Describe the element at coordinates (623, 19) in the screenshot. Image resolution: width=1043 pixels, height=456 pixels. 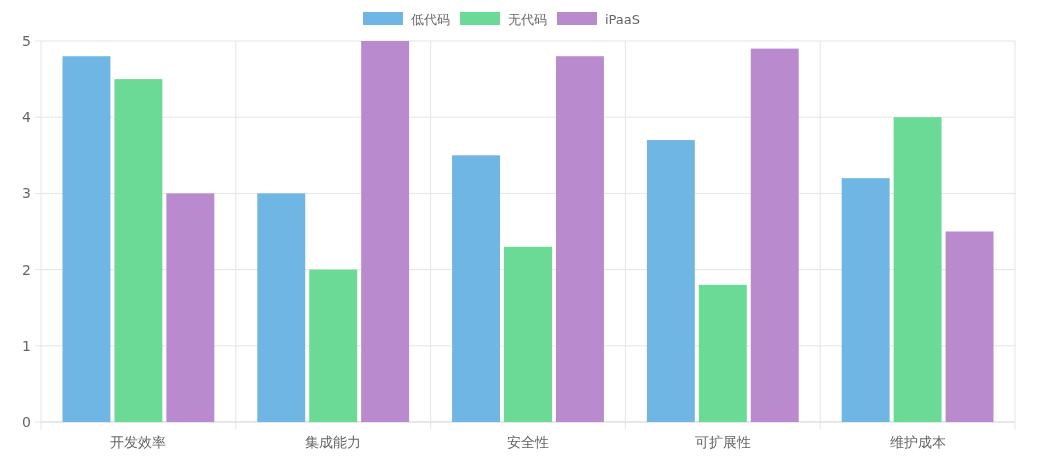
I see `legend-label: iPaaS` at that location.